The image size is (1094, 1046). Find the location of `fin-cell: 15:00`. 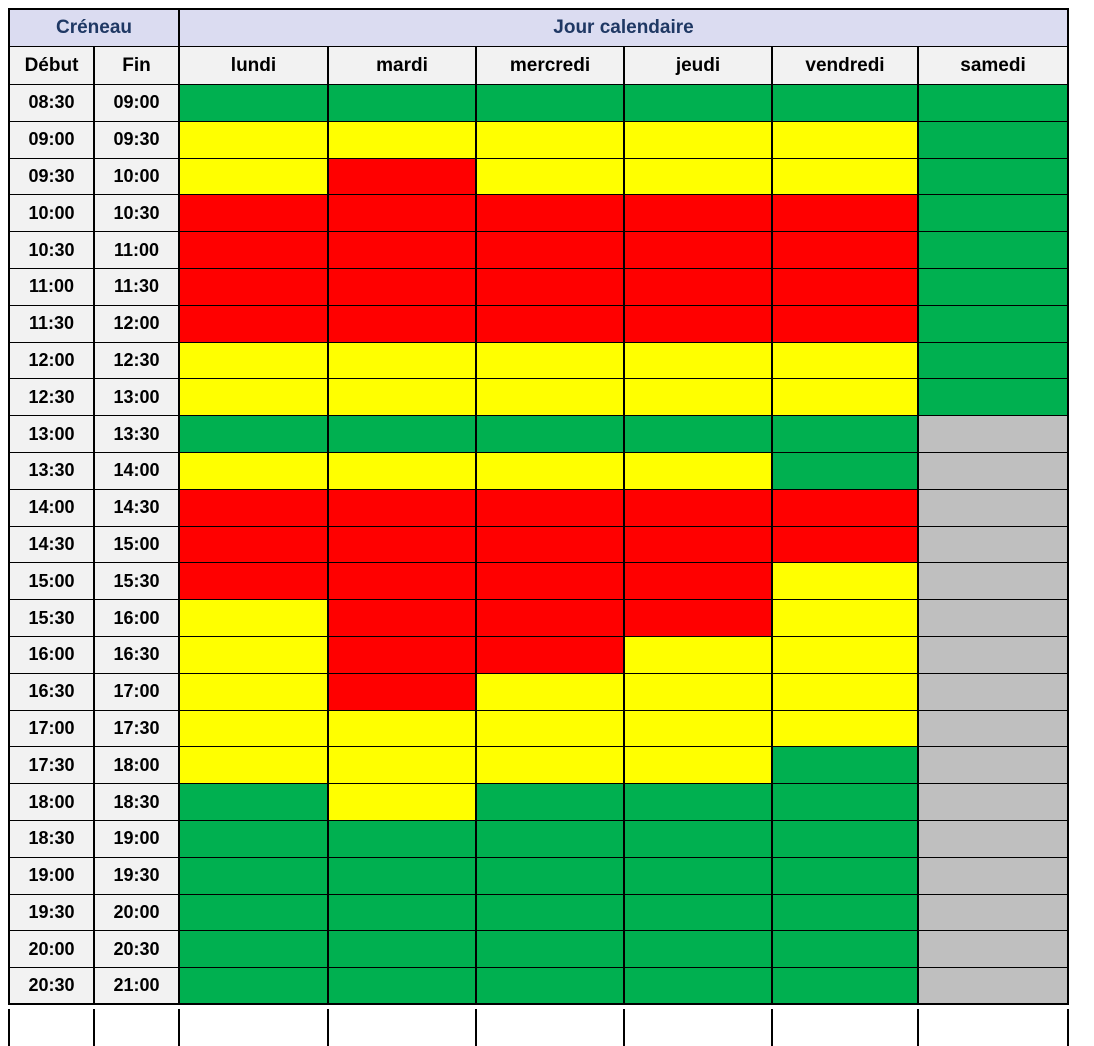

fin-cell: 15:00 is located at coordinates (136, 544).